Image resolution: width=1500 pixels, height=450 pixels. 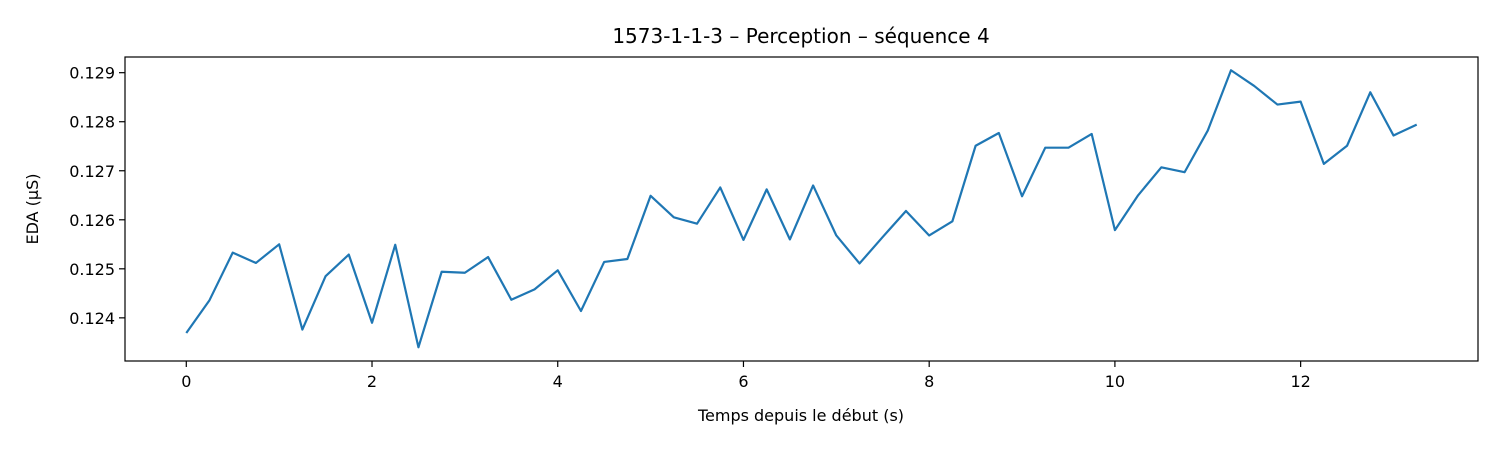 What do you see at coordinates (92, 73) in the screenshot?
I see `y-tick-label: 0.129` at bounding box center [92, 73].